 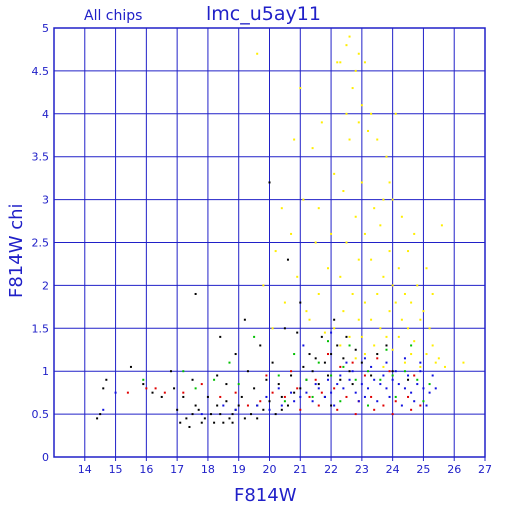 What do you see at coordinates (300, 469) in the screenshot?
I see `x-tick-label: 21` at bounding box center [300, 469].